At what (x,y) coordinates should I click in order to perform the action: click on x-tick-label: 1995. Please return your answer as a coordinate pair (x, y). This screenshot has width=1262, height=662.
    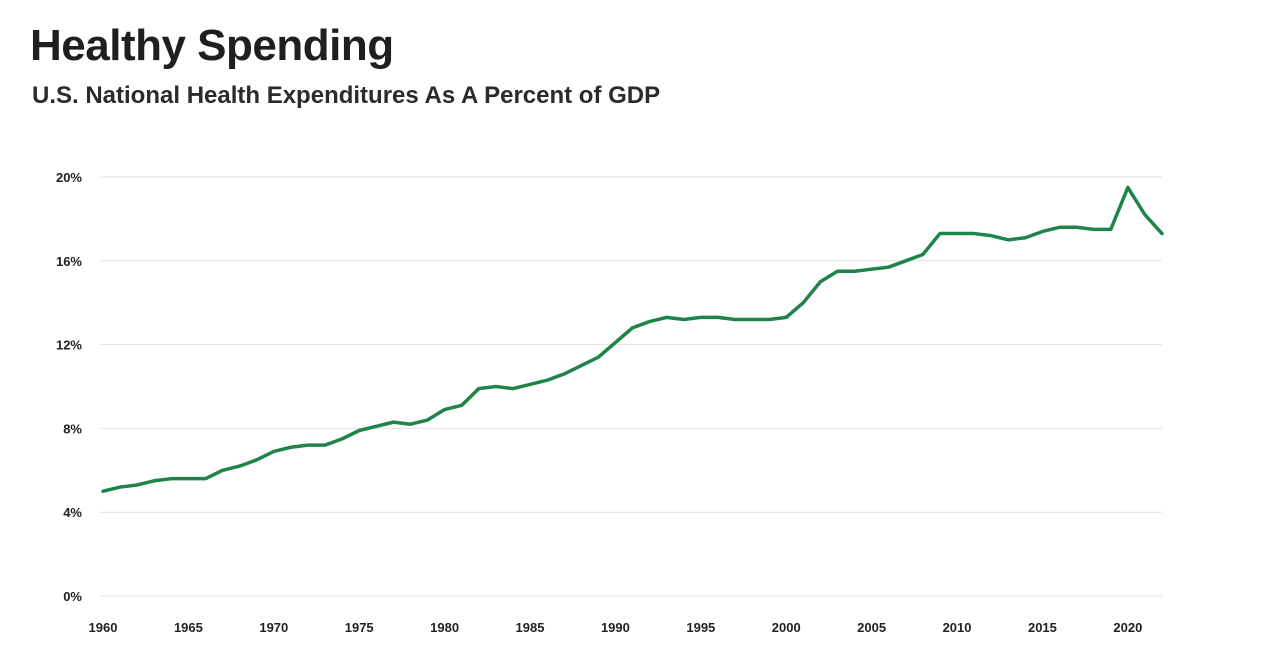
    Looking at the image, I should click on (700, 627).